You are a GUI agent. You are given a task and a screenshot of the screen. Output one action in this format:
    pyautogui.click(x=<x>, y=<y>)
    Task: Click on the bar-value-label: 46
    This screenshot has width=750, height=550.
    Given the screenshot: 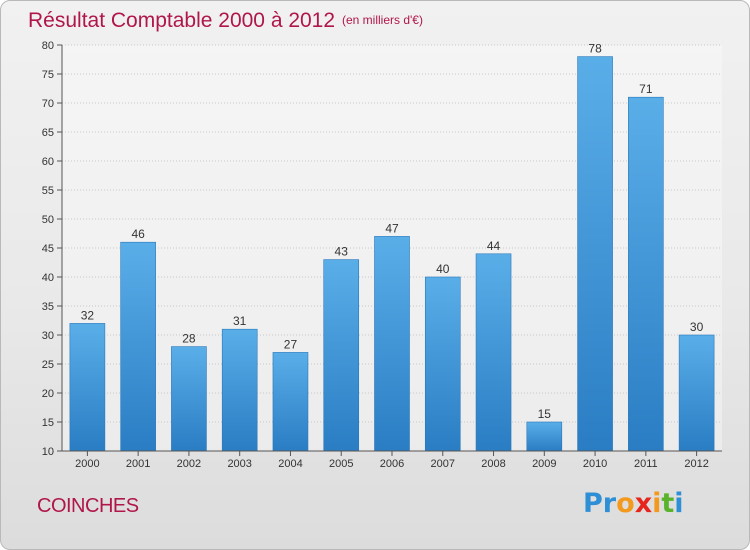 What is the action you would take?
    pyautogui.click(x=138, y=234)
    